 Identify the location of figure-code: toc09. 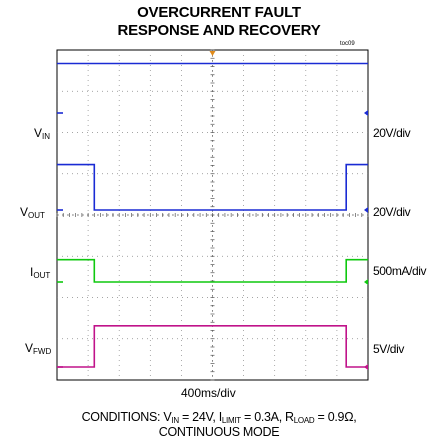
(347, 44).